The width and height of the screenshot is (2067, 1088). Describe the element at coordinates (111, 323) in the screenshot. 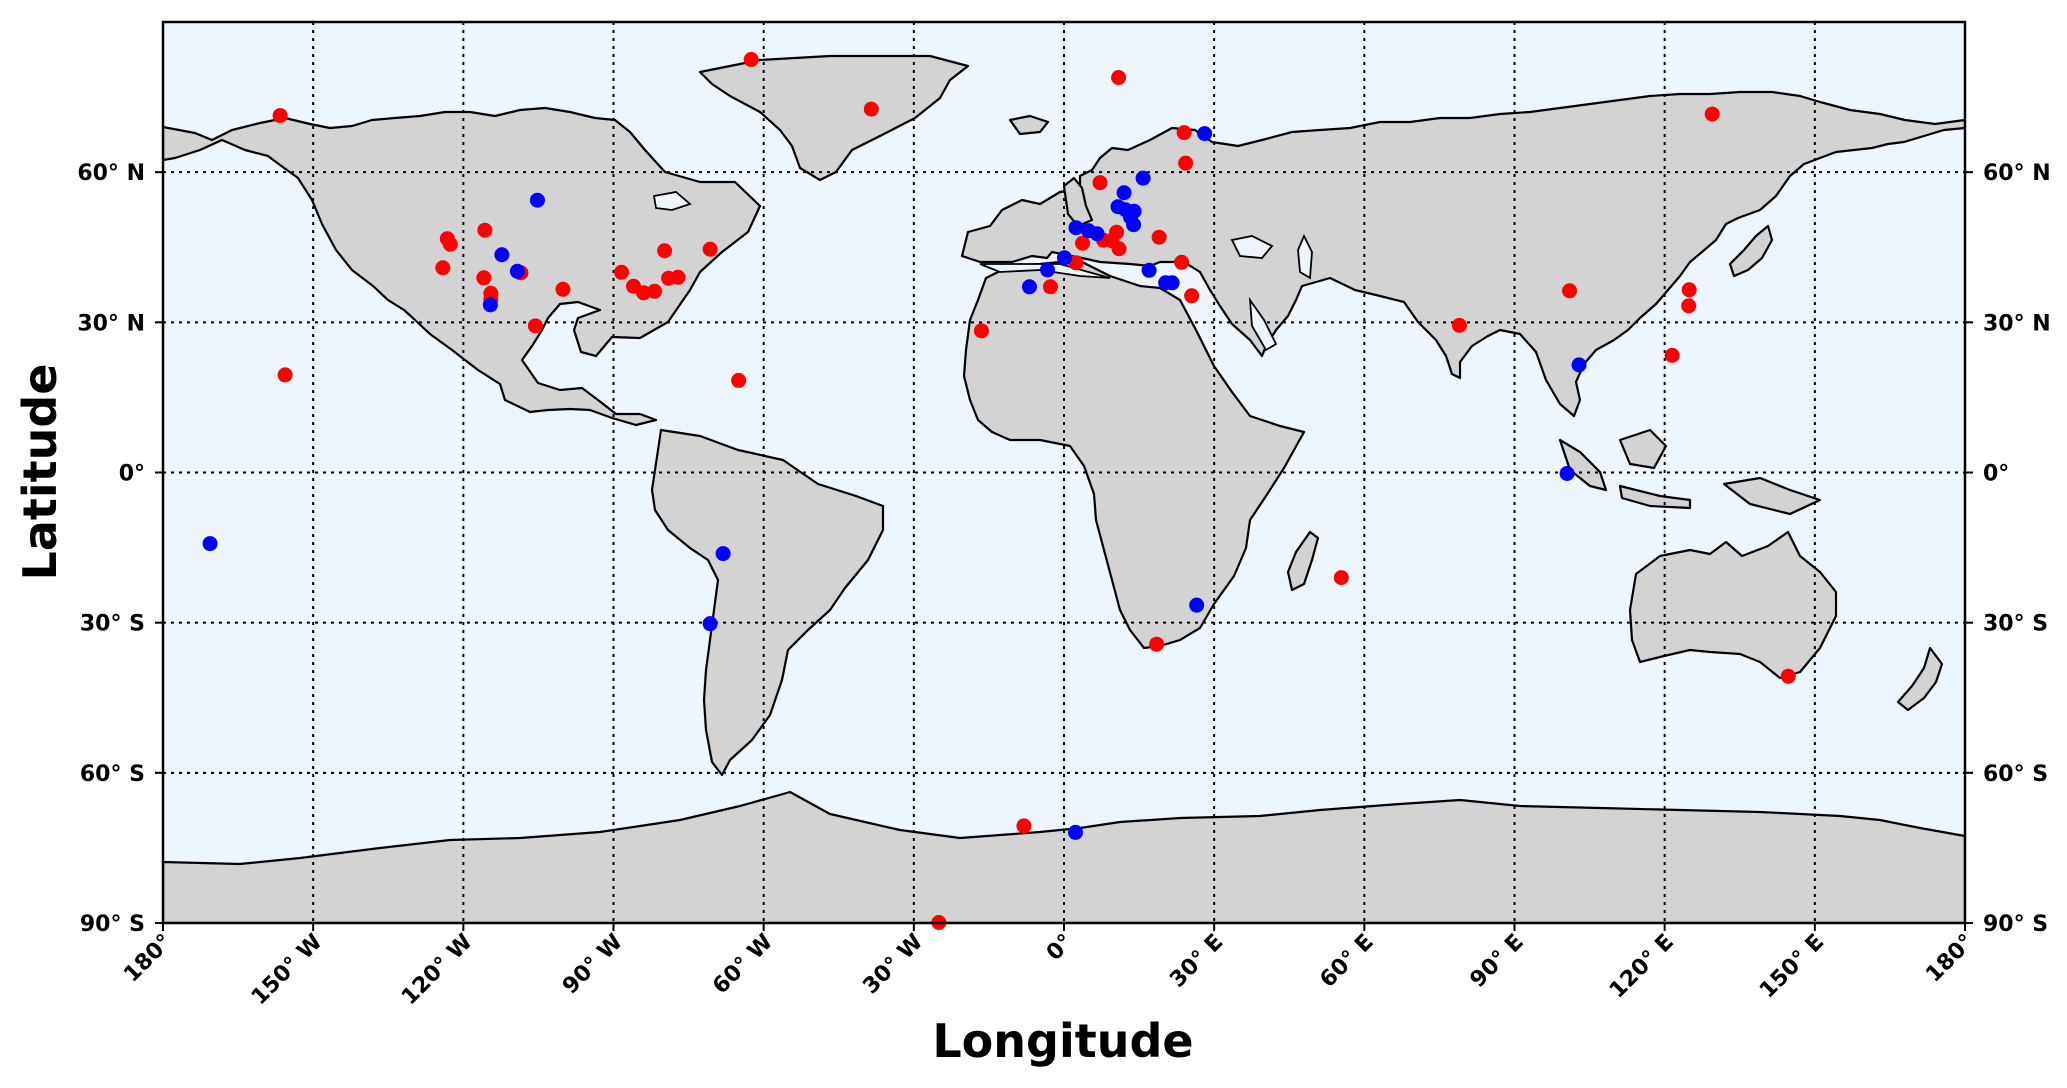

I see `y-tick-label-left: 30° N` at that location.